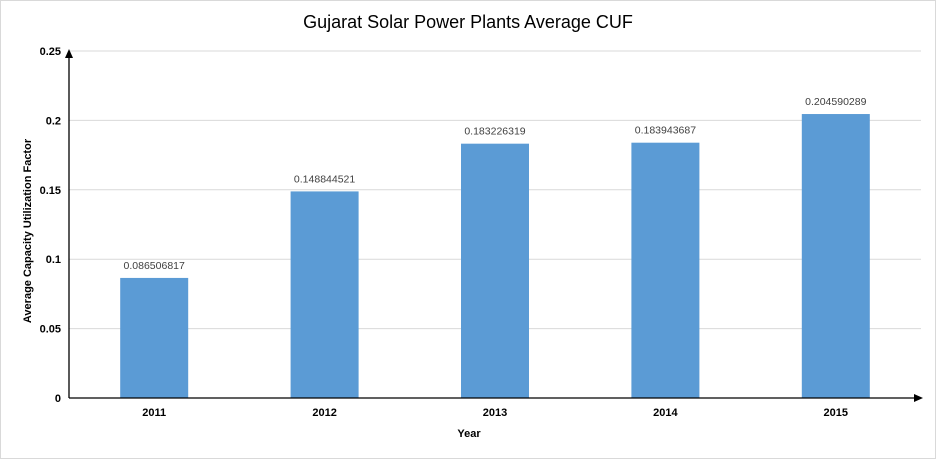 The height and width of the screenshot is (460, 936). I want to click on y-tick-label: 0.05, so click(50, 330).